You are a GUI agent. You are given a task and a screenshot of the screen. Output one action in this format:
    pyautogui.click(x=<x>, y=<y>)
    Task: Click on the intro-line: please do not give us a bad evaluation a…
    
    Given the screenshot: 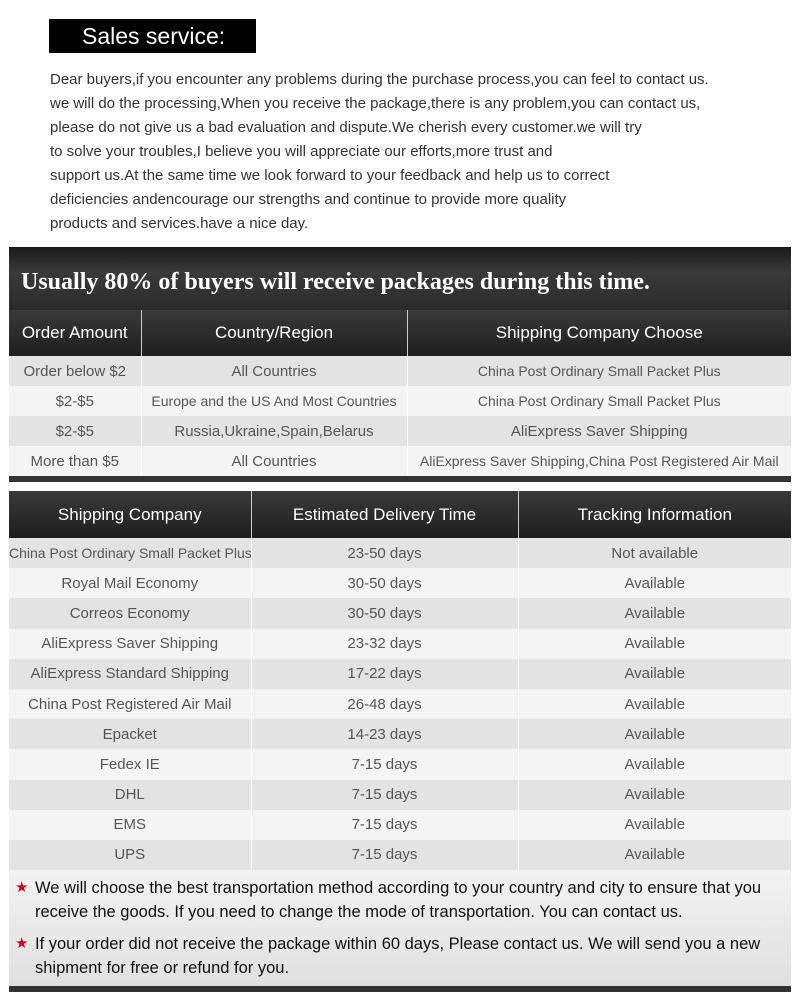 What is the action you would take?
    pyautogui.click(x=346, y=127)
    